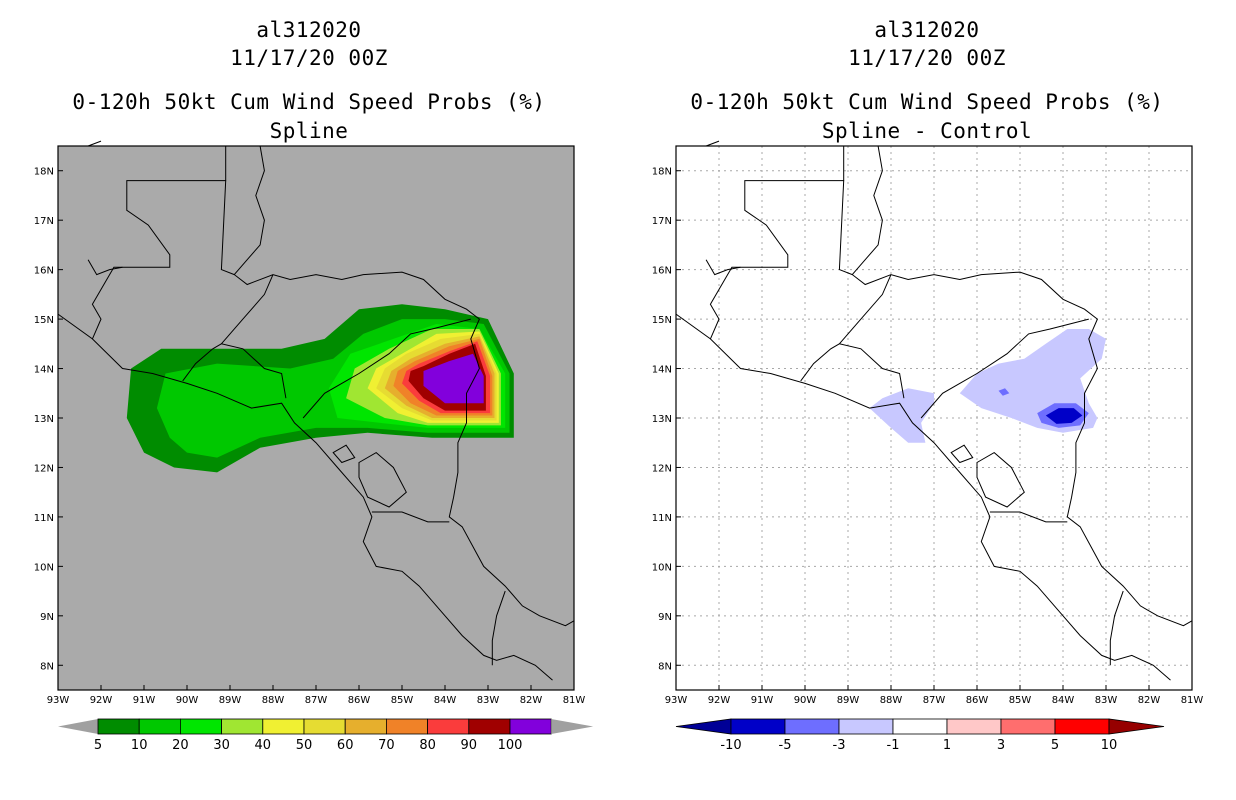  Describe the element at coordinates (785, 745) in the screenshot. I see `colorbar-label: -5` at that location.